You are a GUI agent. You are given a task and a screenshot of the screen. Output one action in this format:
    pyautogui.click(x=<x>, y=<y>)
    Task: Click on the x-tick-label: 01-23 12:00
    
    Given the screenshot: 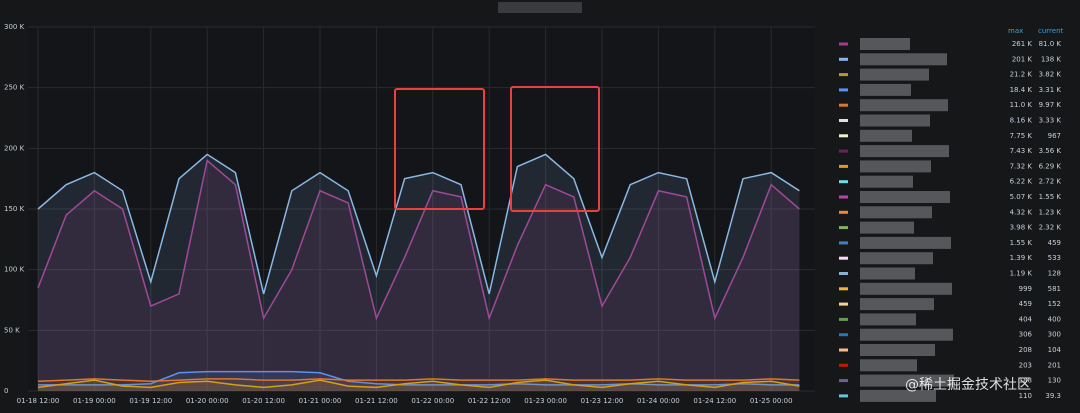 What is the action you would take?
    pyautogui.click(x=602, y=401)
    